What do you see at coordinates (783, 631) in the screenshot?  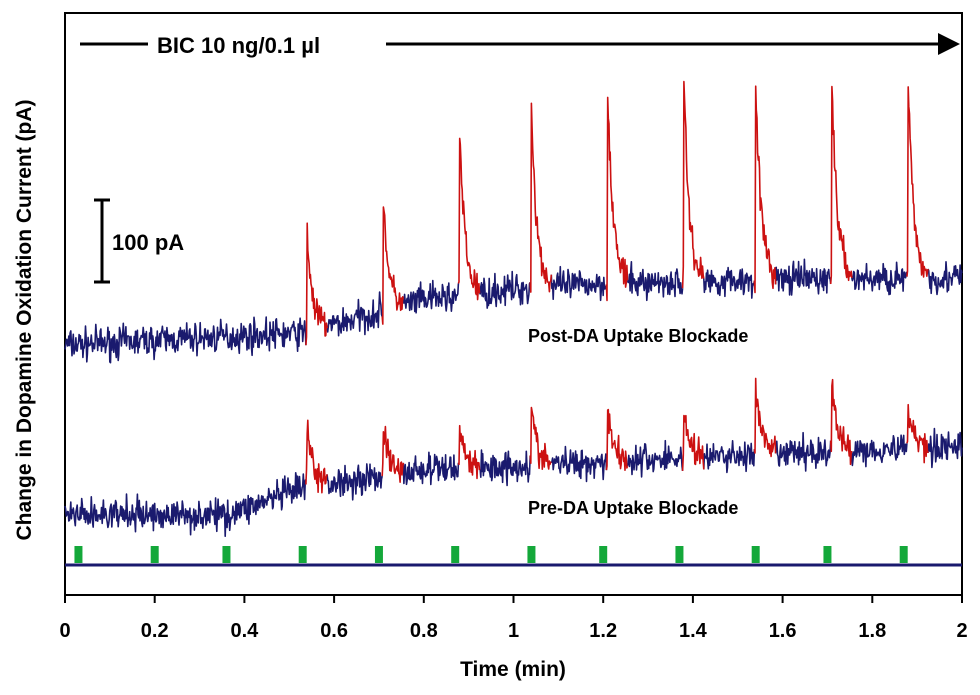 I see `x-tick-label: 1.6` at bounding box center [783, 631].